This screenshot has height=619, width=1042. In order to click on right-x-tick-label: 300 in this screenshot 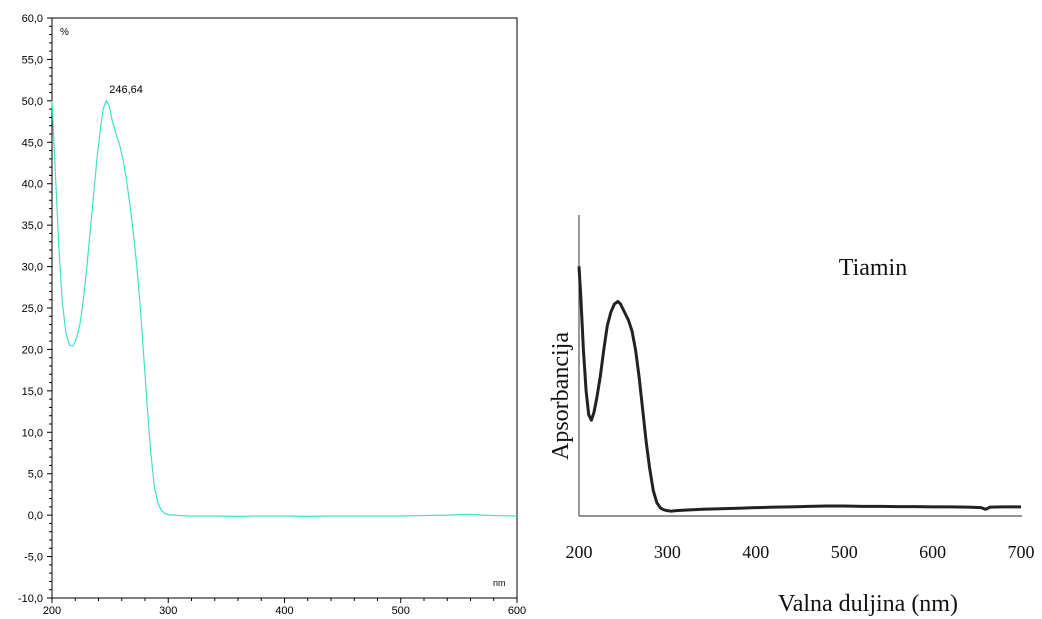, I will do `click(667, 552)`.